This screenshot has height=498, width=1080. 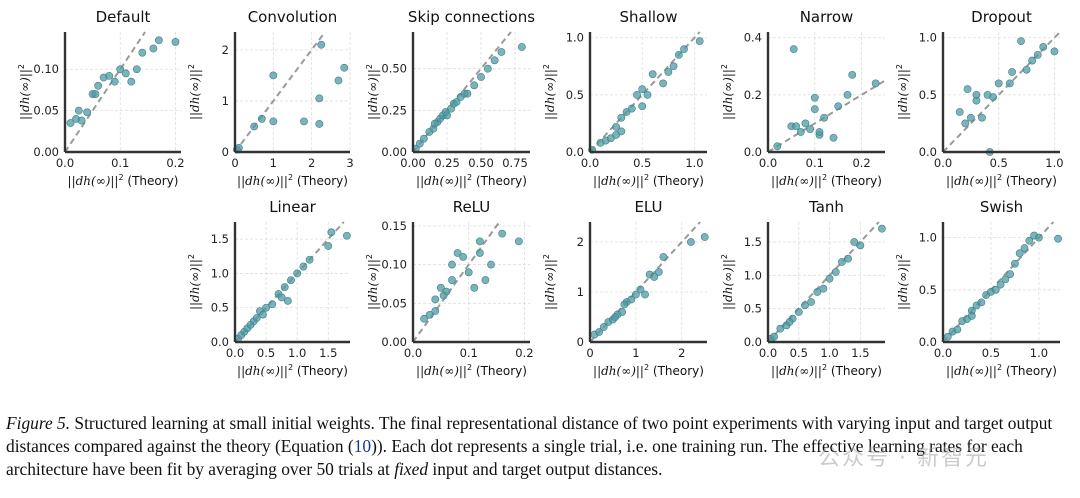 What do you see at coordinates (328, 353) in the screenshot?
I see `linear-xtick-label: 1.5` at bounding box center [328, 353].